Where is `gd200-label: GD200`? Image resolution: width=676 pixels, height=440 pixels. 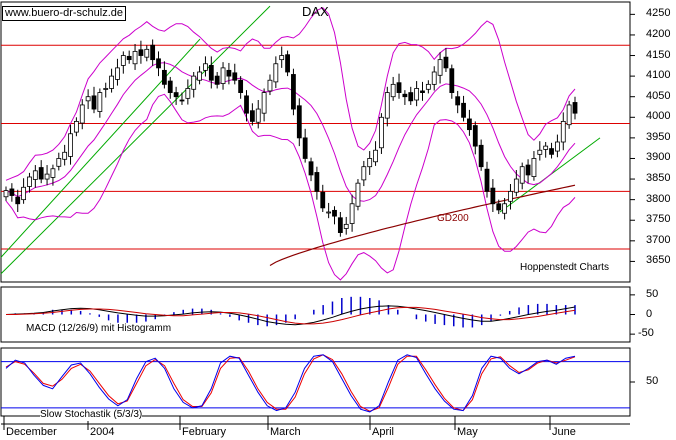 gd200-label: GD200 is located at coordinates (453, 218).